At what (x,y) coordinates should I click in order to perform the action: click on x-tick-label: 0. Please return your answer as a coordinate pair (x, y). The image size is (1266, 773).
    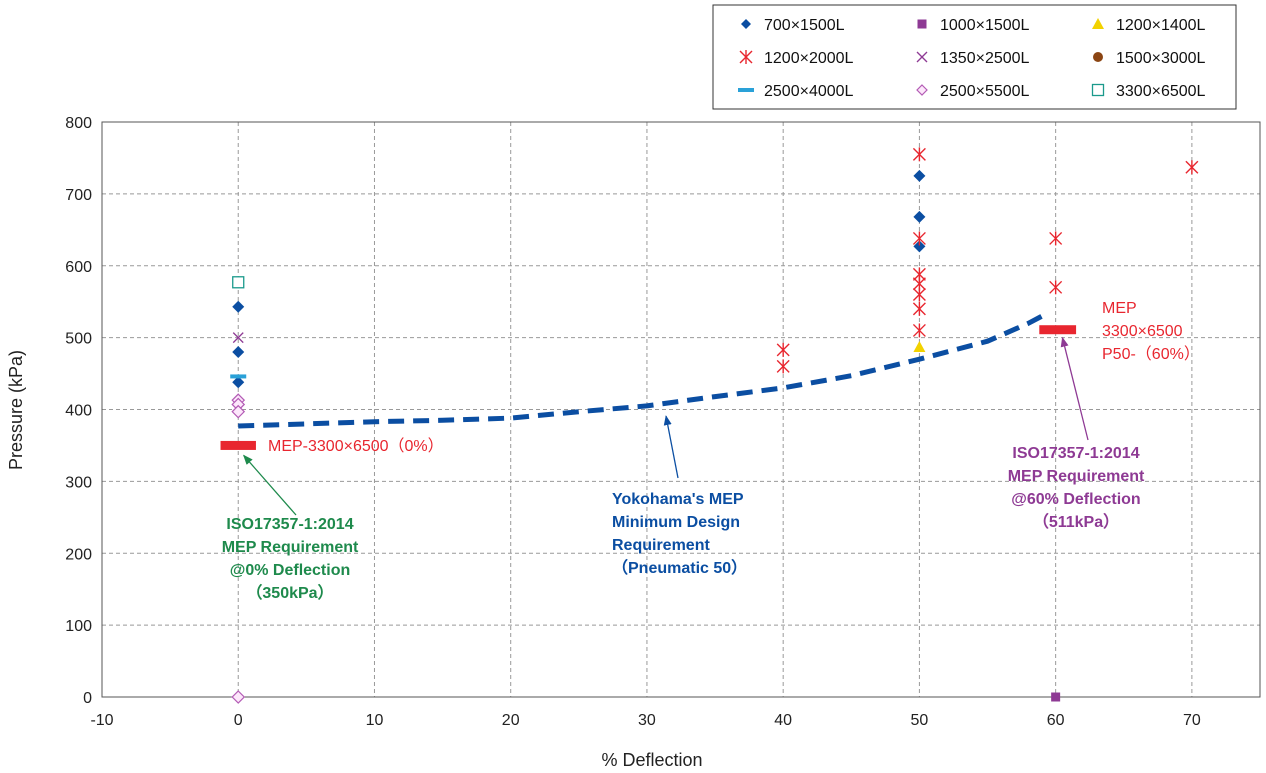
    Looking at the image, I should click on (238, 720).